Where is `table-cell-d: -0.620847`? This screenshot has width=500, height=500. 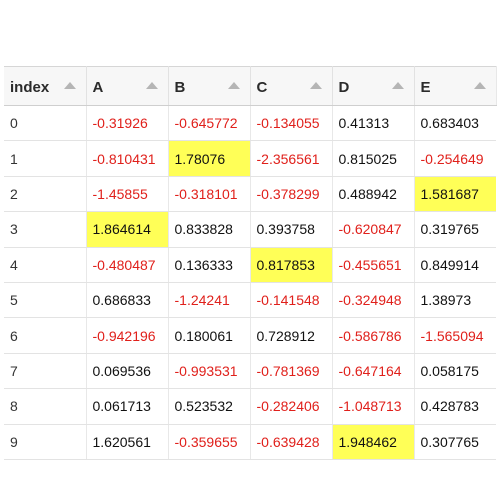 table-cell-d: -0.620847 is located at coordinates (373, 229).